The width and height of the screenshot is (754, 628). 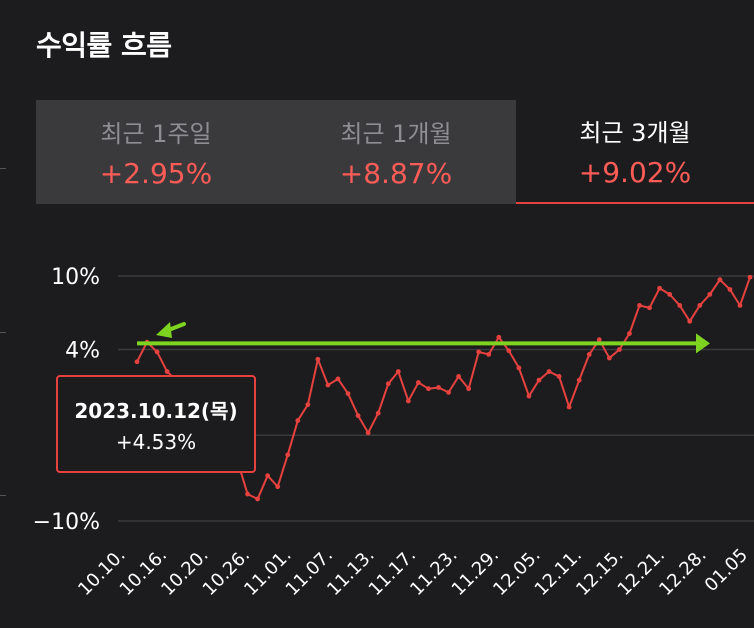 What do you see at coordinates (682, 572) in the screenshot?
I see `x-tick-label: 12.28.` at bounding box center [682, 572].